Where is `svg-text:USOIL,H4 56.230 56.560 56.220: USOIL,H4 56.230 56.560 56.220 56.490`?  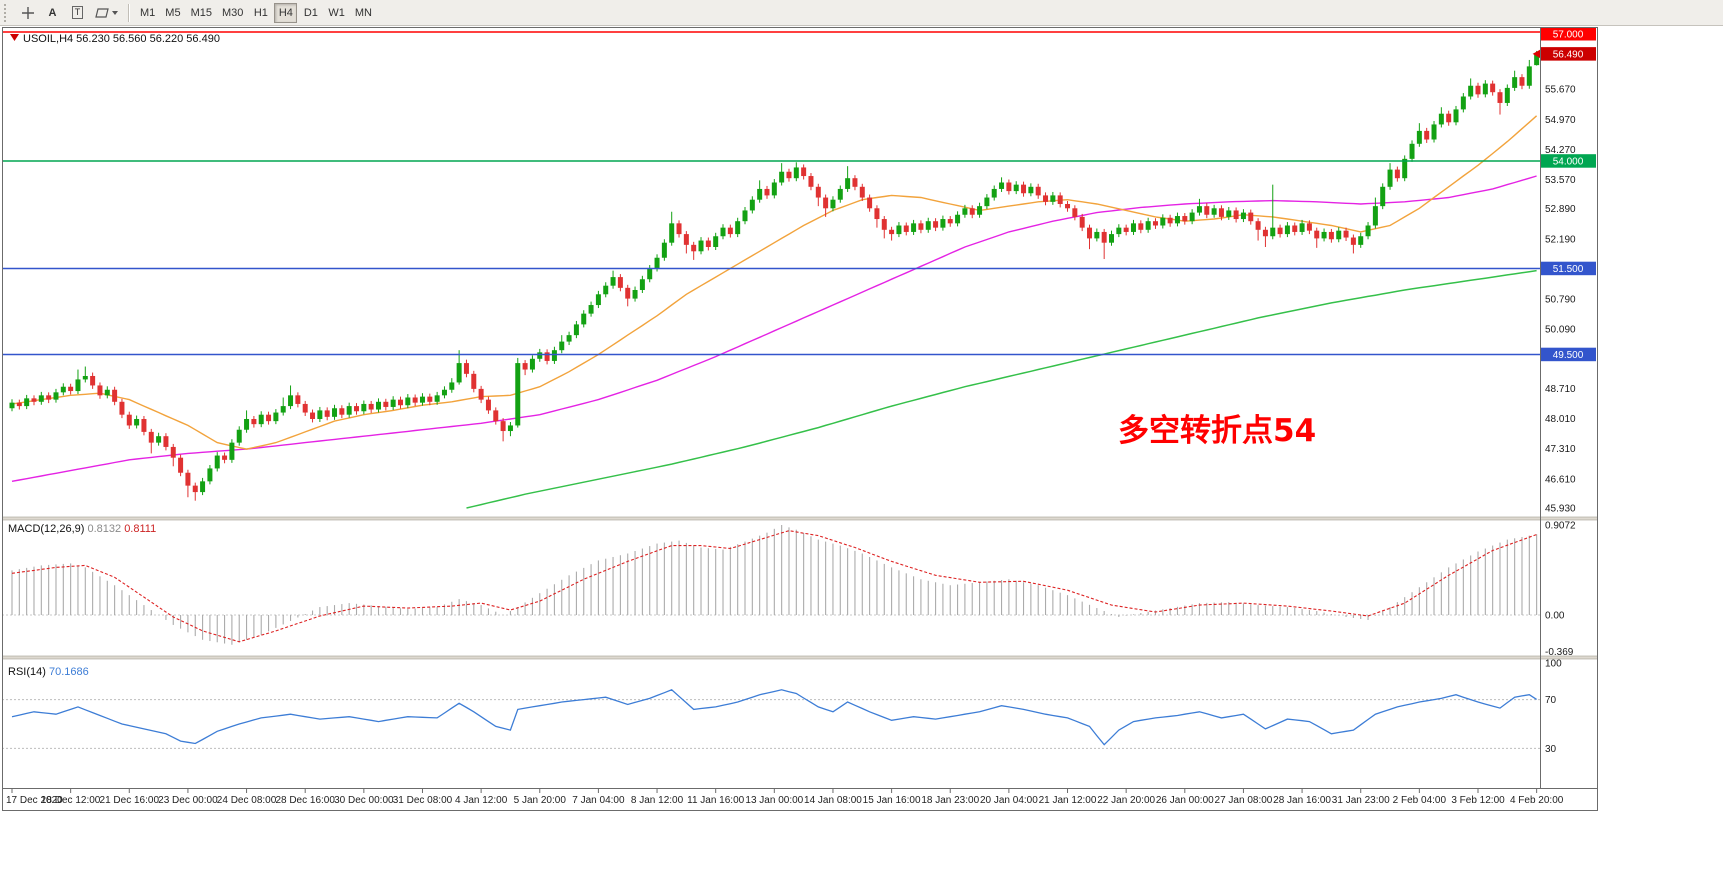 svg-text:USOIL,H4 56.230 56.560 56.220: USOIL,H4 56.230 56.560 56.220 56.490 is located at coordinates (121, 39).